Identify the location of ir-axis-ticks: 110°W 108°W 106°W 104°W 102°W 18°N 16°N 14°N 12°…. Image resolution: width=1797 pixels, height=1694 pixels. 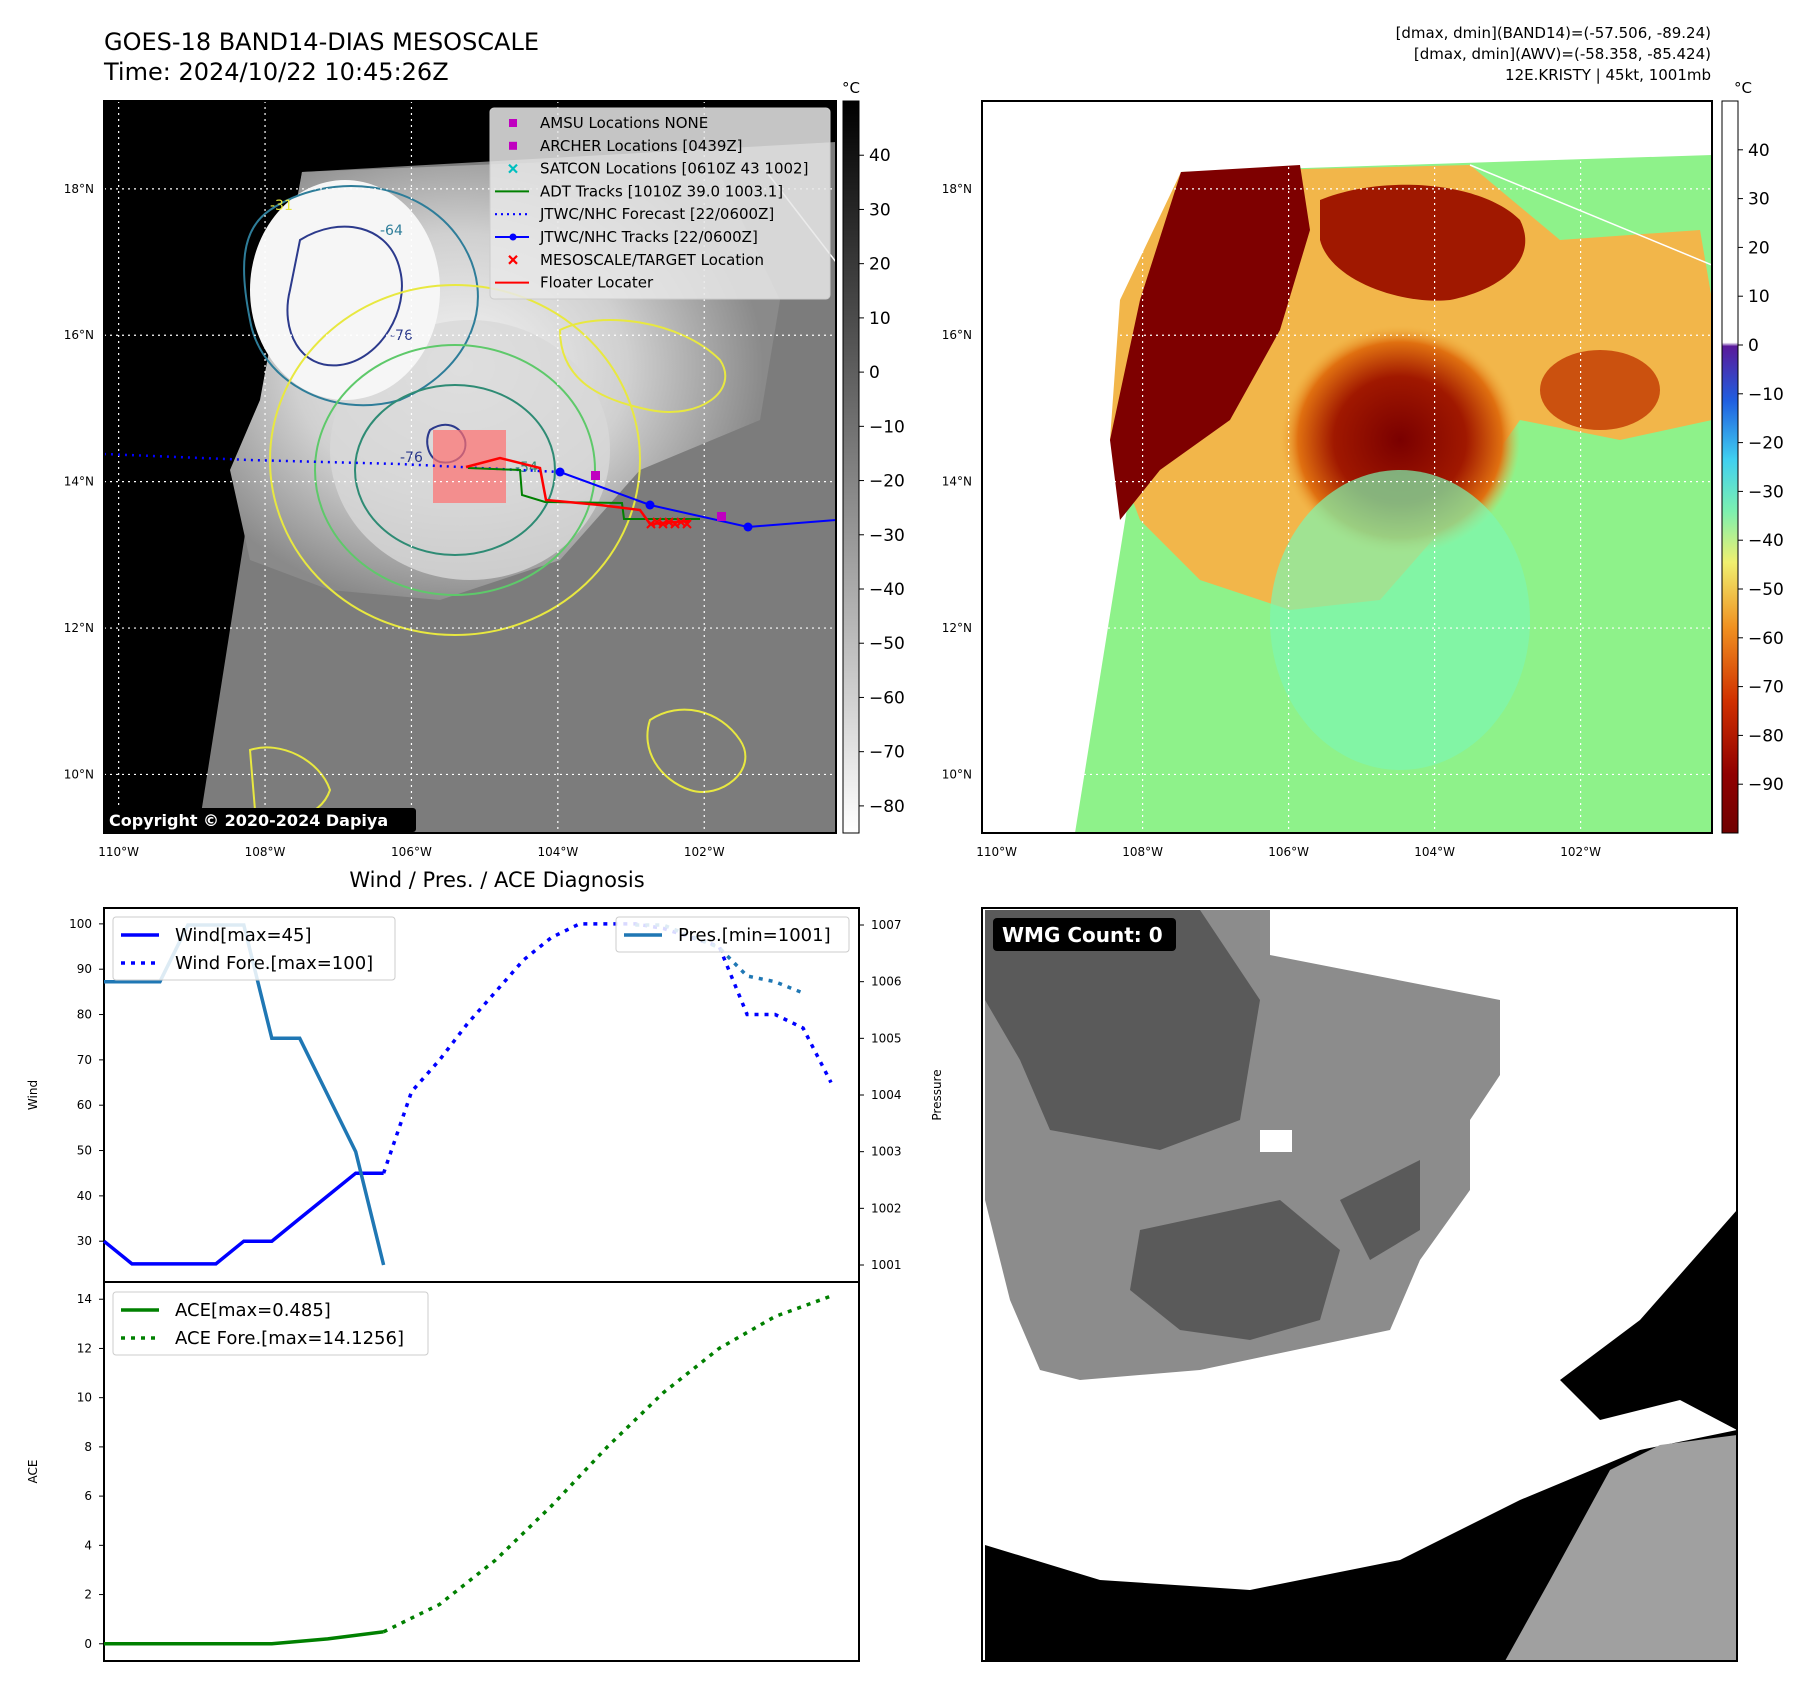
(394, 520).